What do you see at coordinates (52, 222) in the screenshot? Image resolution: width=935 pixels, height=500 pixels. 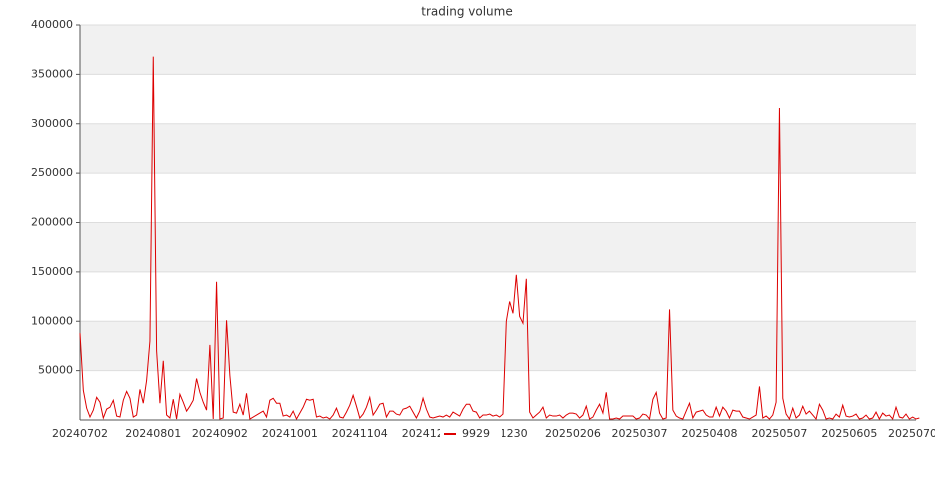 I see `y-tick-label: 200000` at bounding box center [52, 222].